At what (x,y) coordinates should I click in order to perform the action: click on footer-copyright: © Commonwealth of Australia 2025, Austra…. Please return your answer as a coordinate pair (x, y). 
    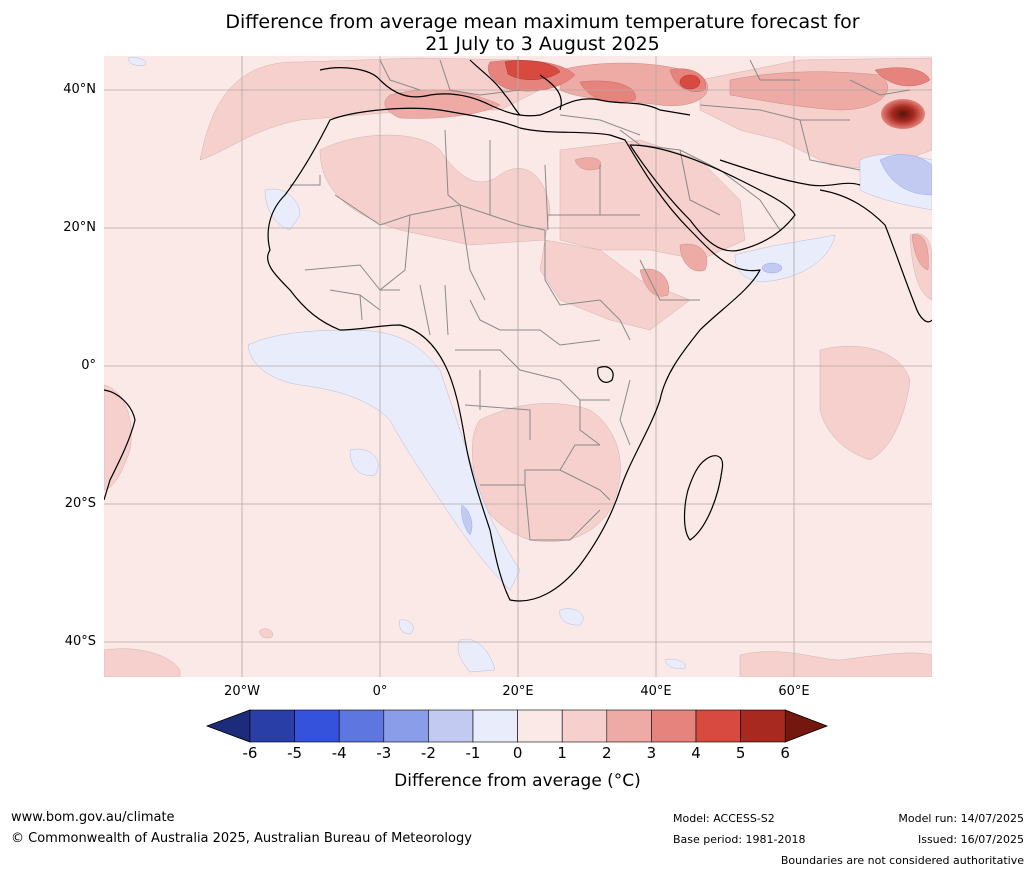
    Looking at the image, I should click on (241, 838).